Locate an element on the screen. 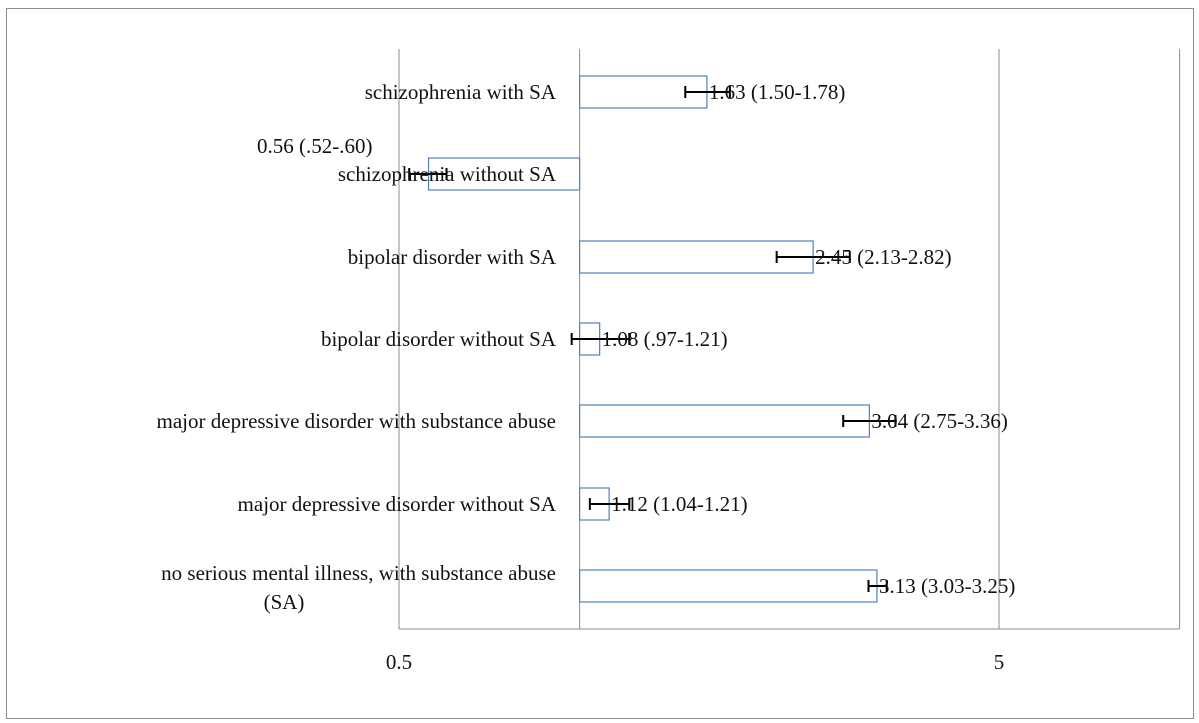  category-label-2: bipolar disorder with SA is located at coordinates (452, 257).